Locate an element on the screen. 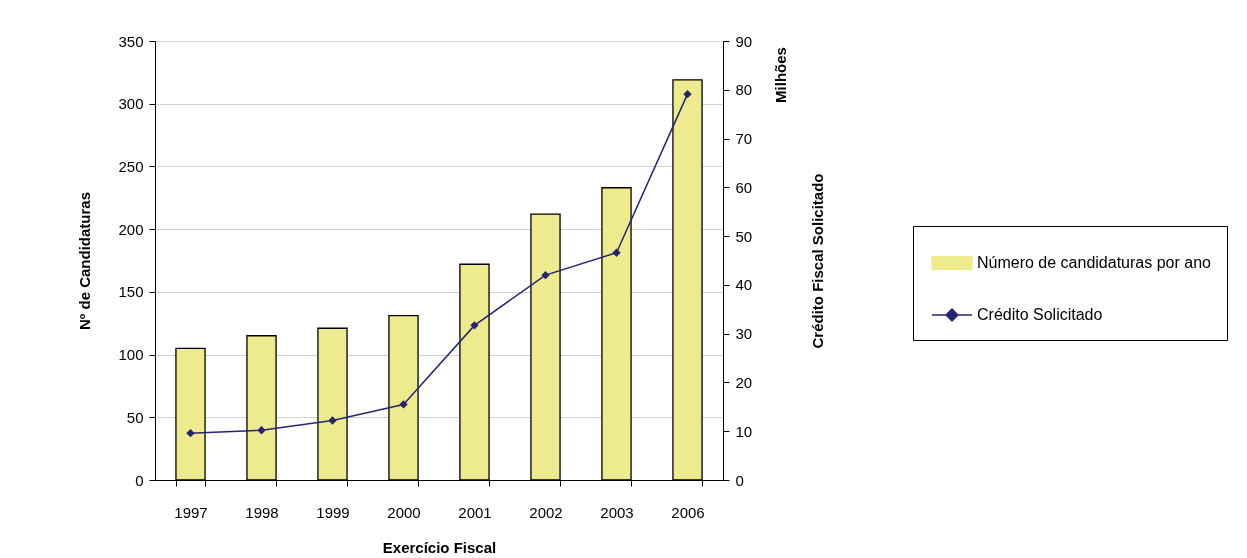  legend-label: Número de candidaturas por ano is located at coordinates (1094, 262).